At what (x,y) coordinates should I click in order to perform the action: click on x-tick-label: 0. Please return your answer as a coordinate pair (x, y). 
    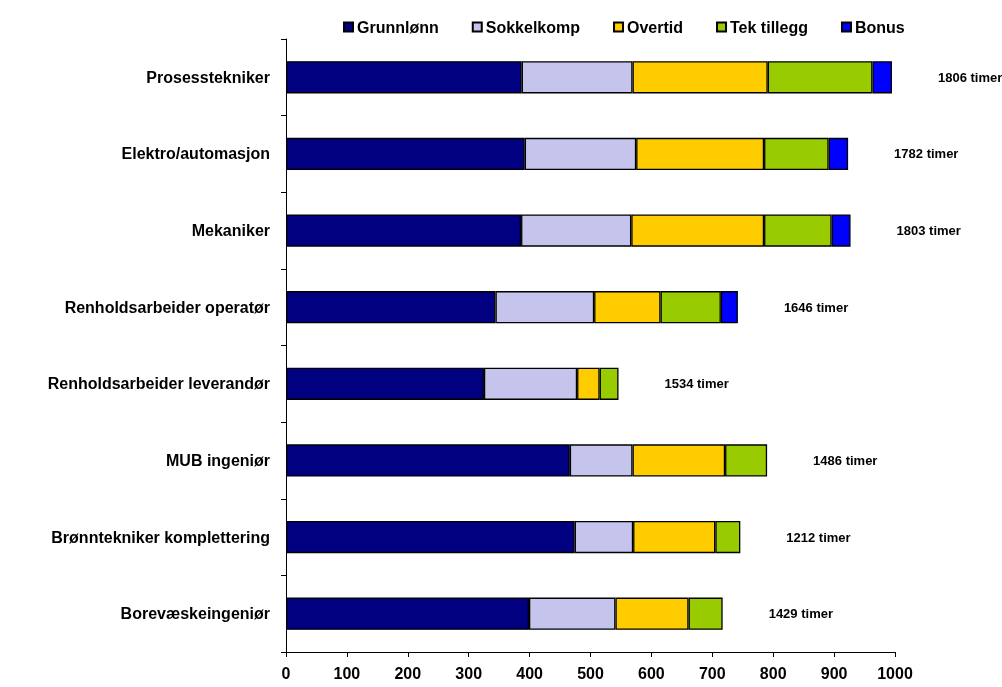
    Looking at the image, I should click on (286, 673).